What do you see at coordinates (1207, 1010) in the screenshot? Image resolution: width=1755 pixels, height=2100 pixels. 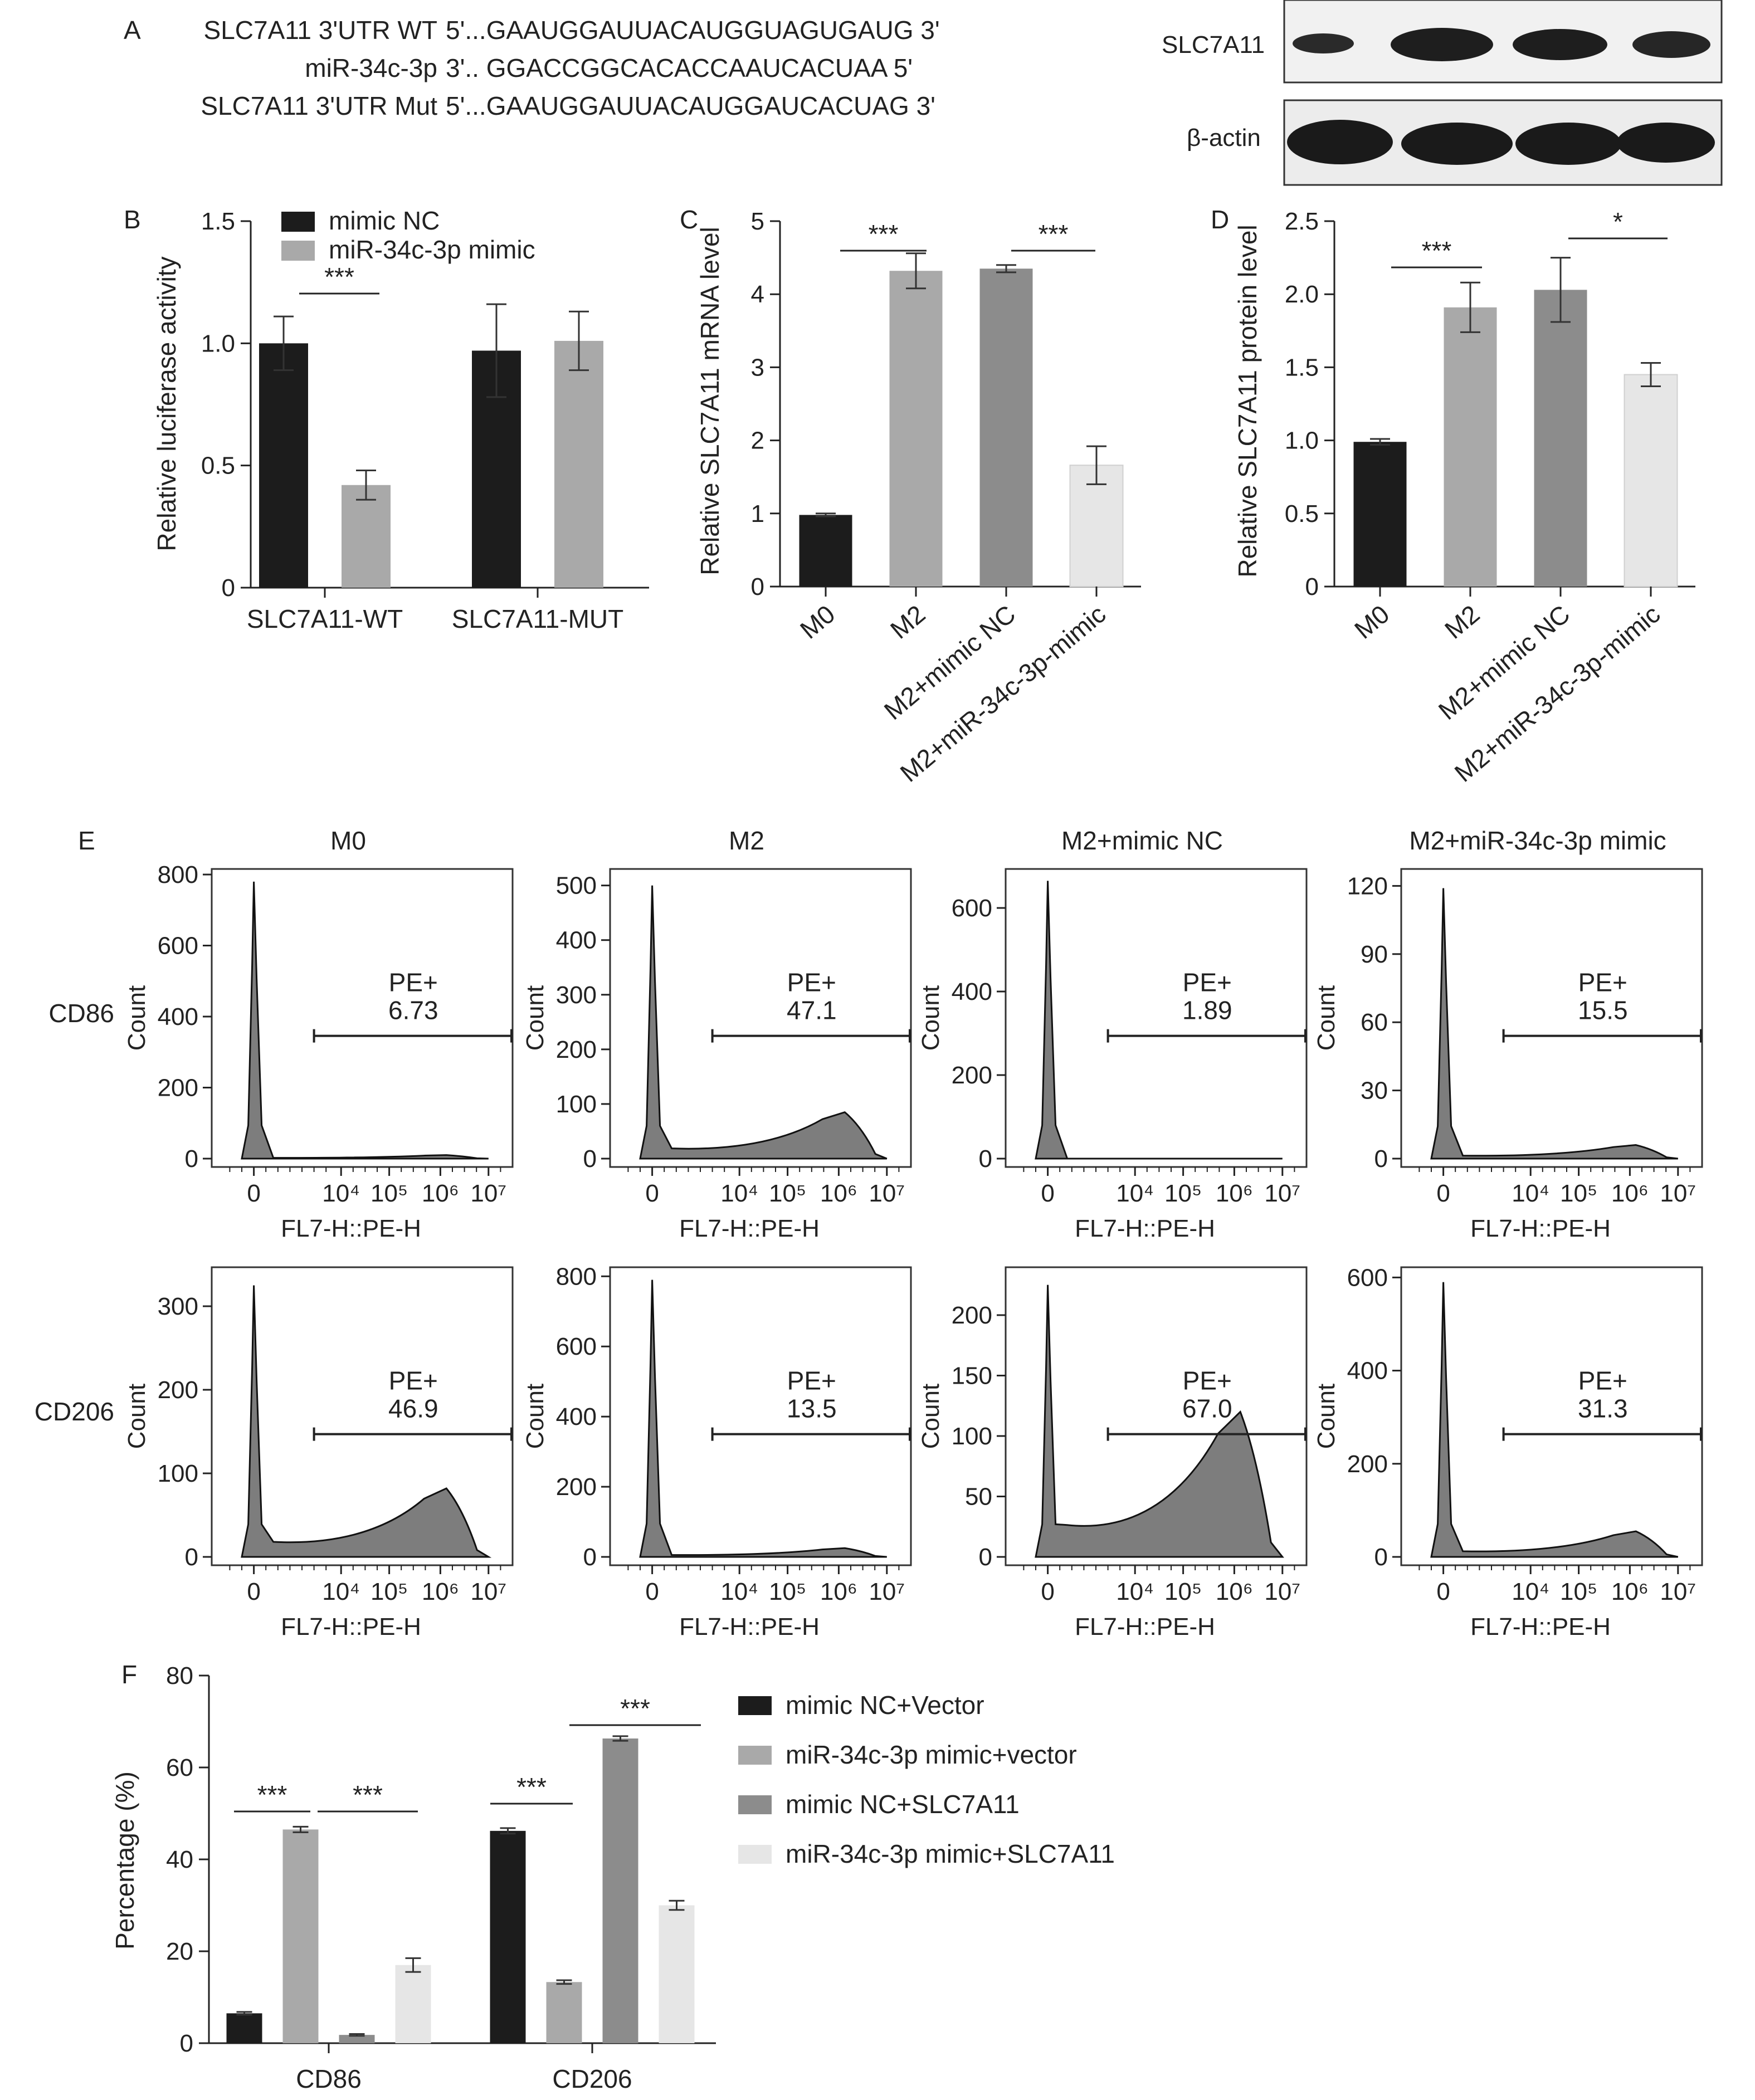 I see `gate-percentage: 1.89` at bounding box center [1207, 1010].